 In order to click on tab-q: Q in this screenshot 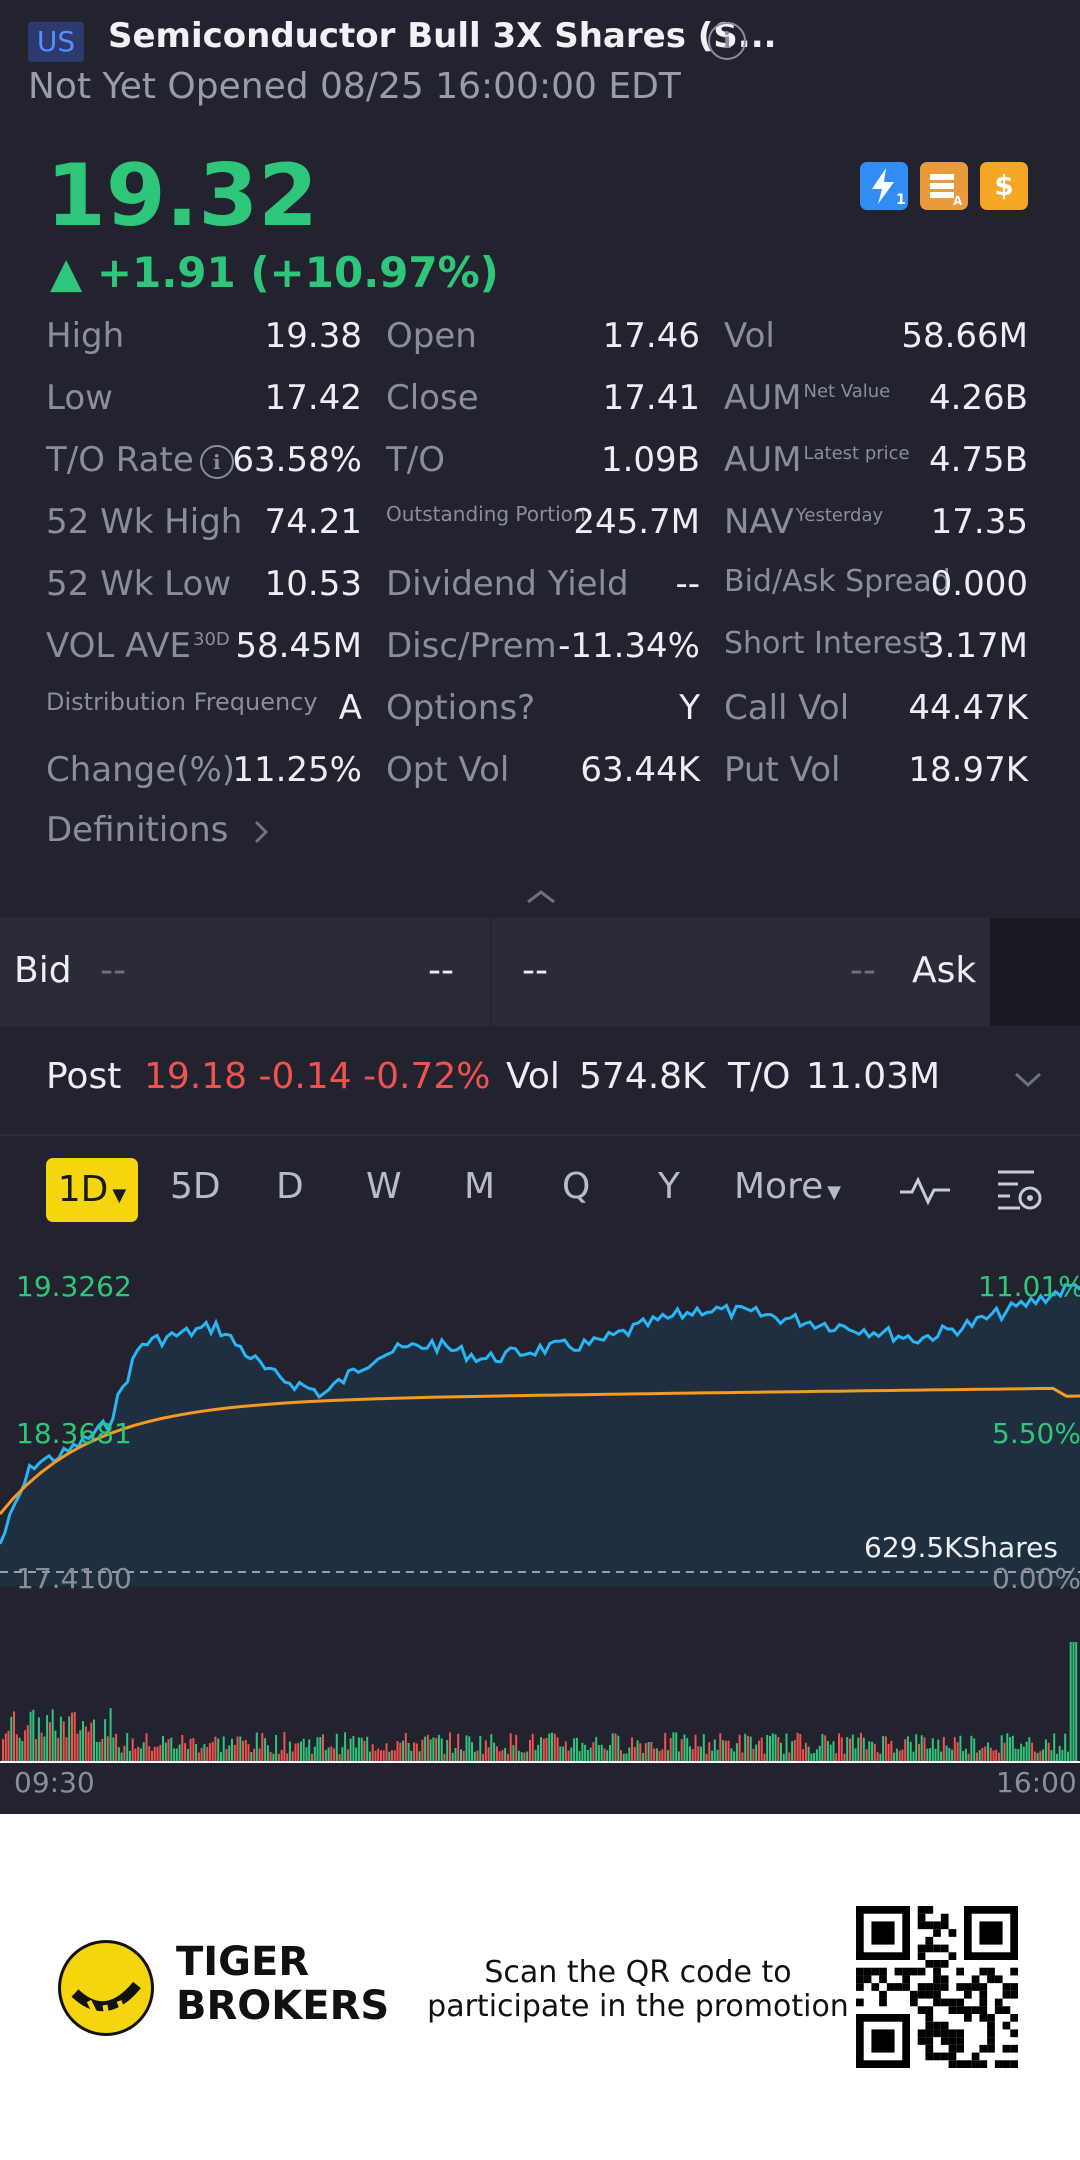, I will do `click(576, 1186)`.